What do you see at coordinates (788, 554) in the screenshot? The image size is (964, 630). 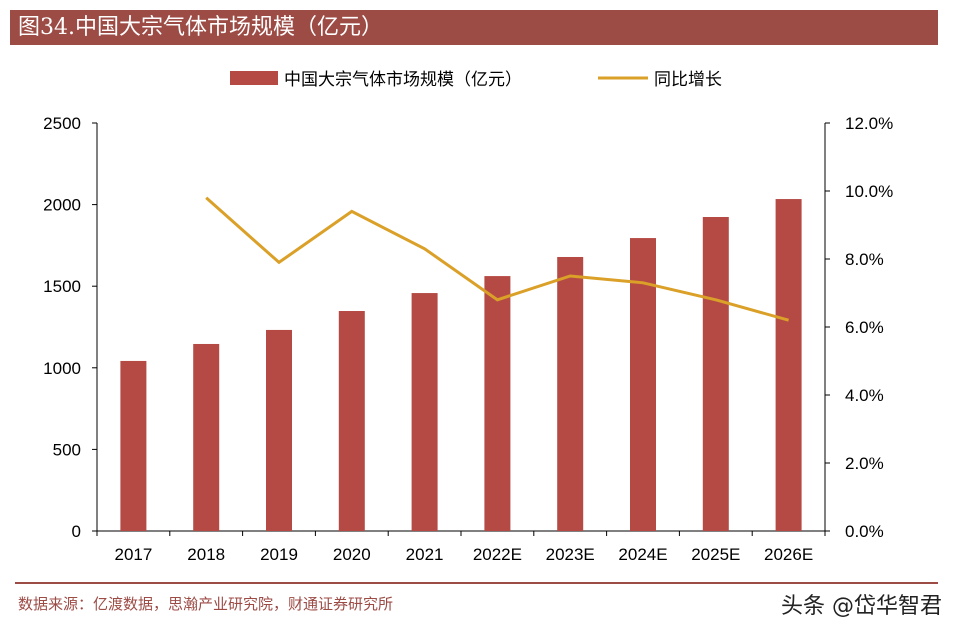 I see `x-tick-label: 2026E` at bounding box center [788, 554].